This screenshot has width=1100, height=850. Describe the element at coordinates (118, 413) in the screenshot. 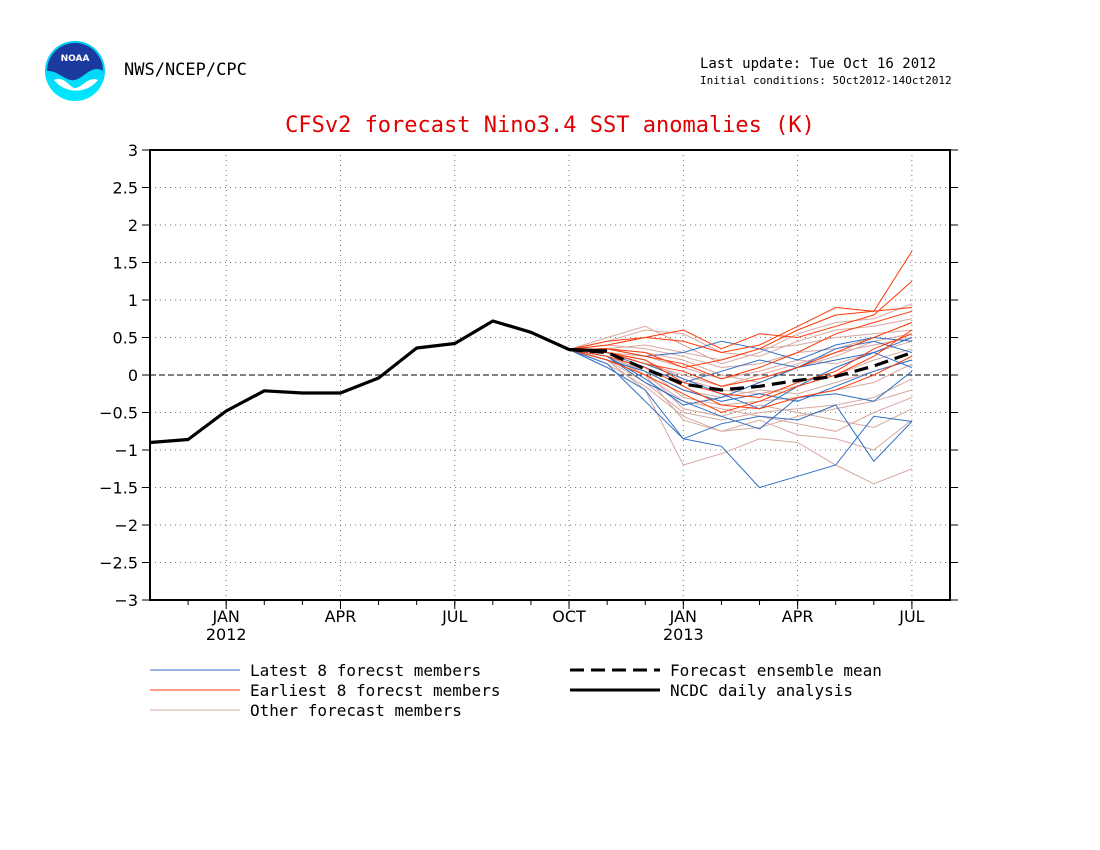

I see `y-tick-label: −0.5` at that location.